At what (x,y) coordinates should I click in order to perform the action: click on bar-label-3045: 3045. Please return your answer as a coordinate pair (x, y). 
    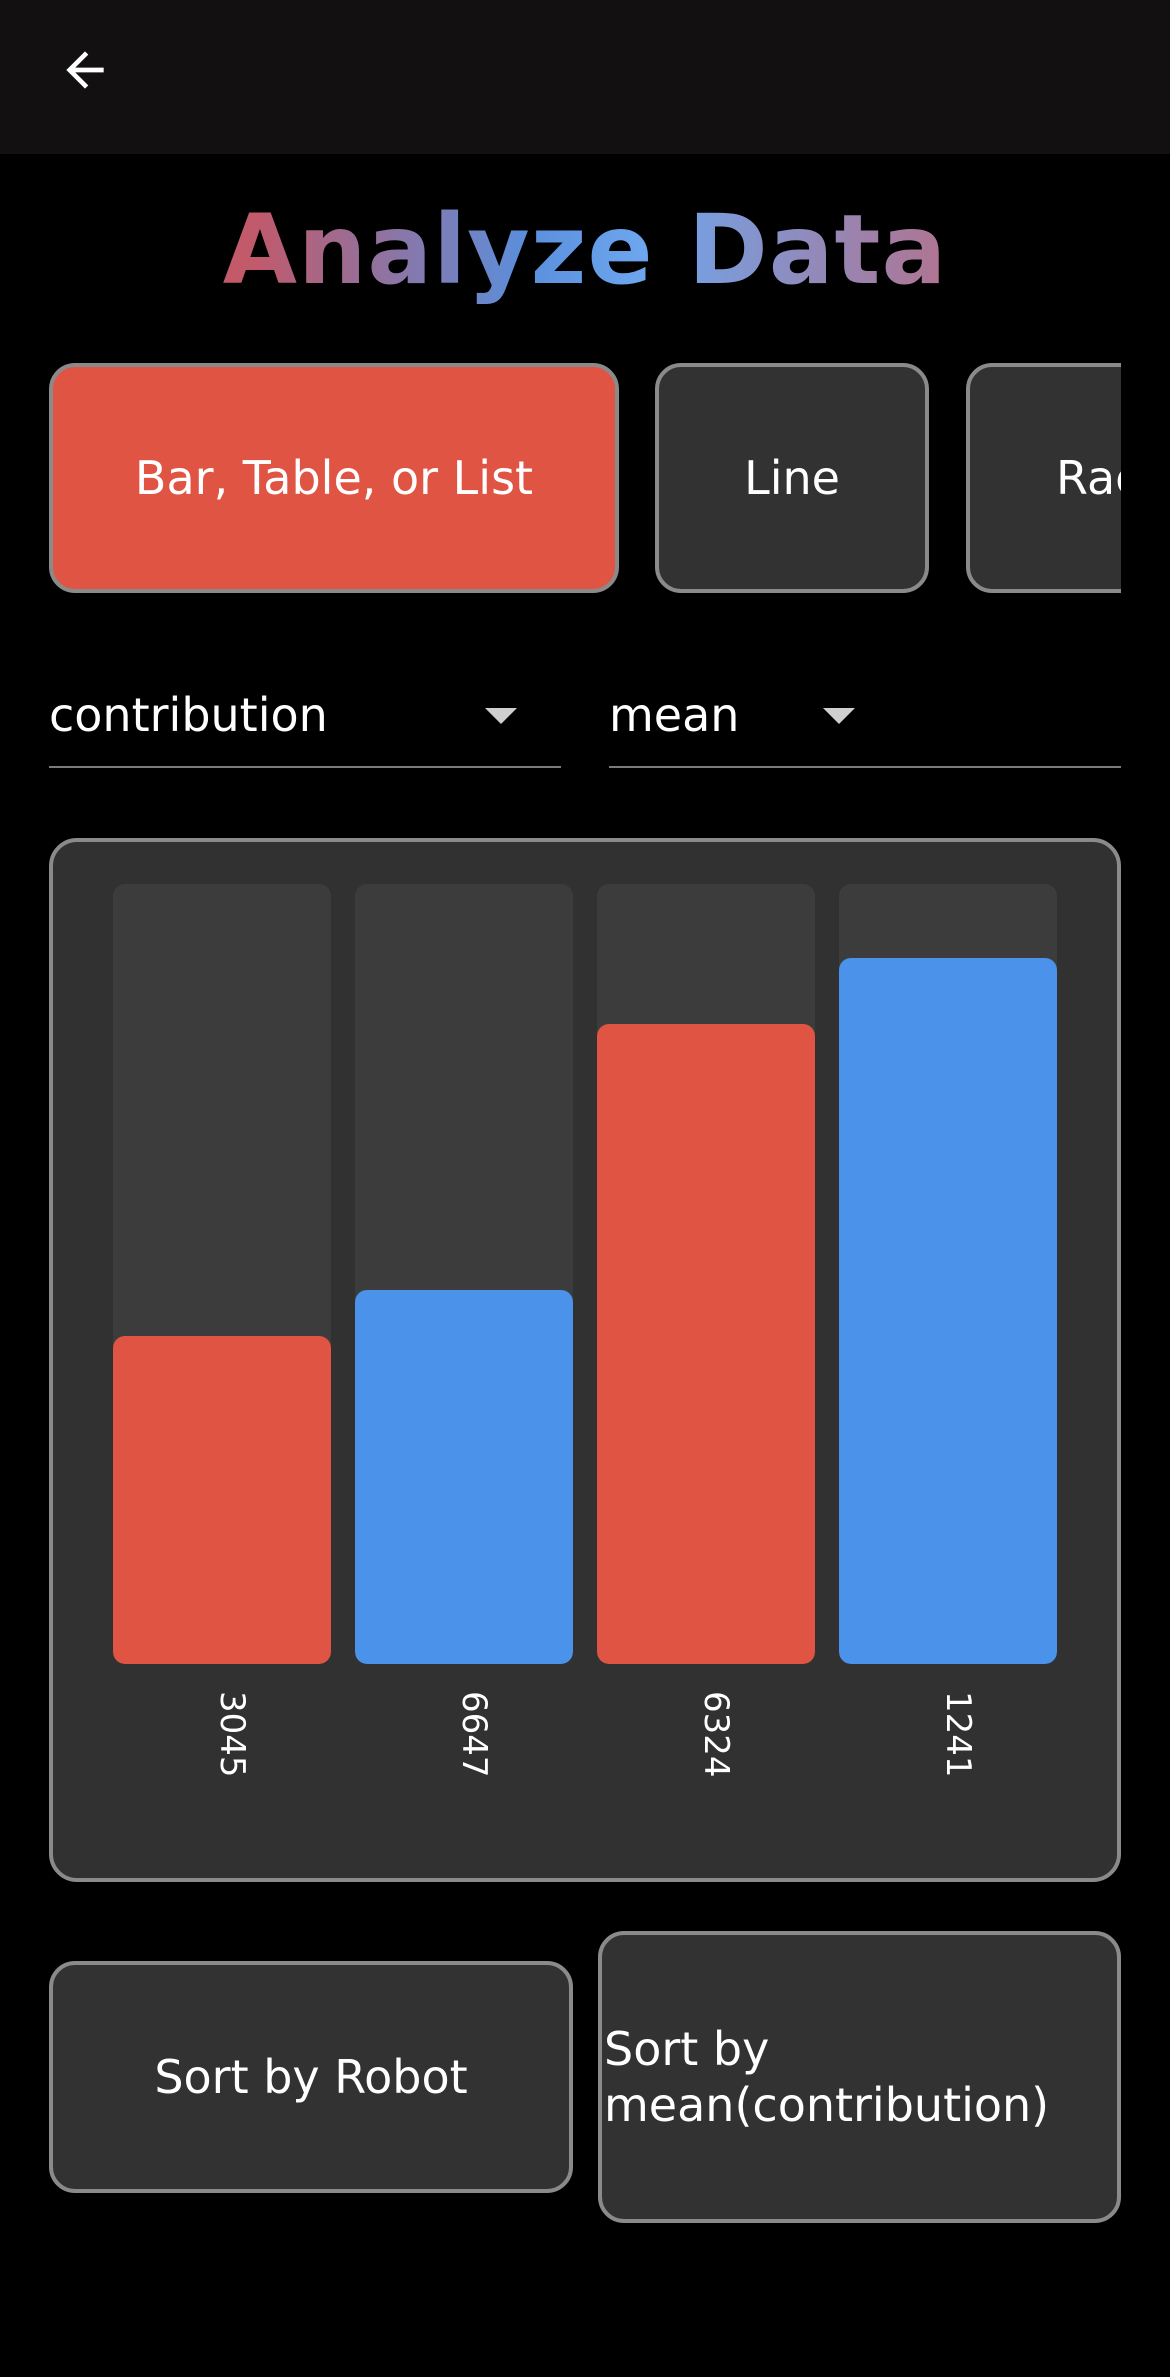
    Looking at the image, I should click on (232, 1734).